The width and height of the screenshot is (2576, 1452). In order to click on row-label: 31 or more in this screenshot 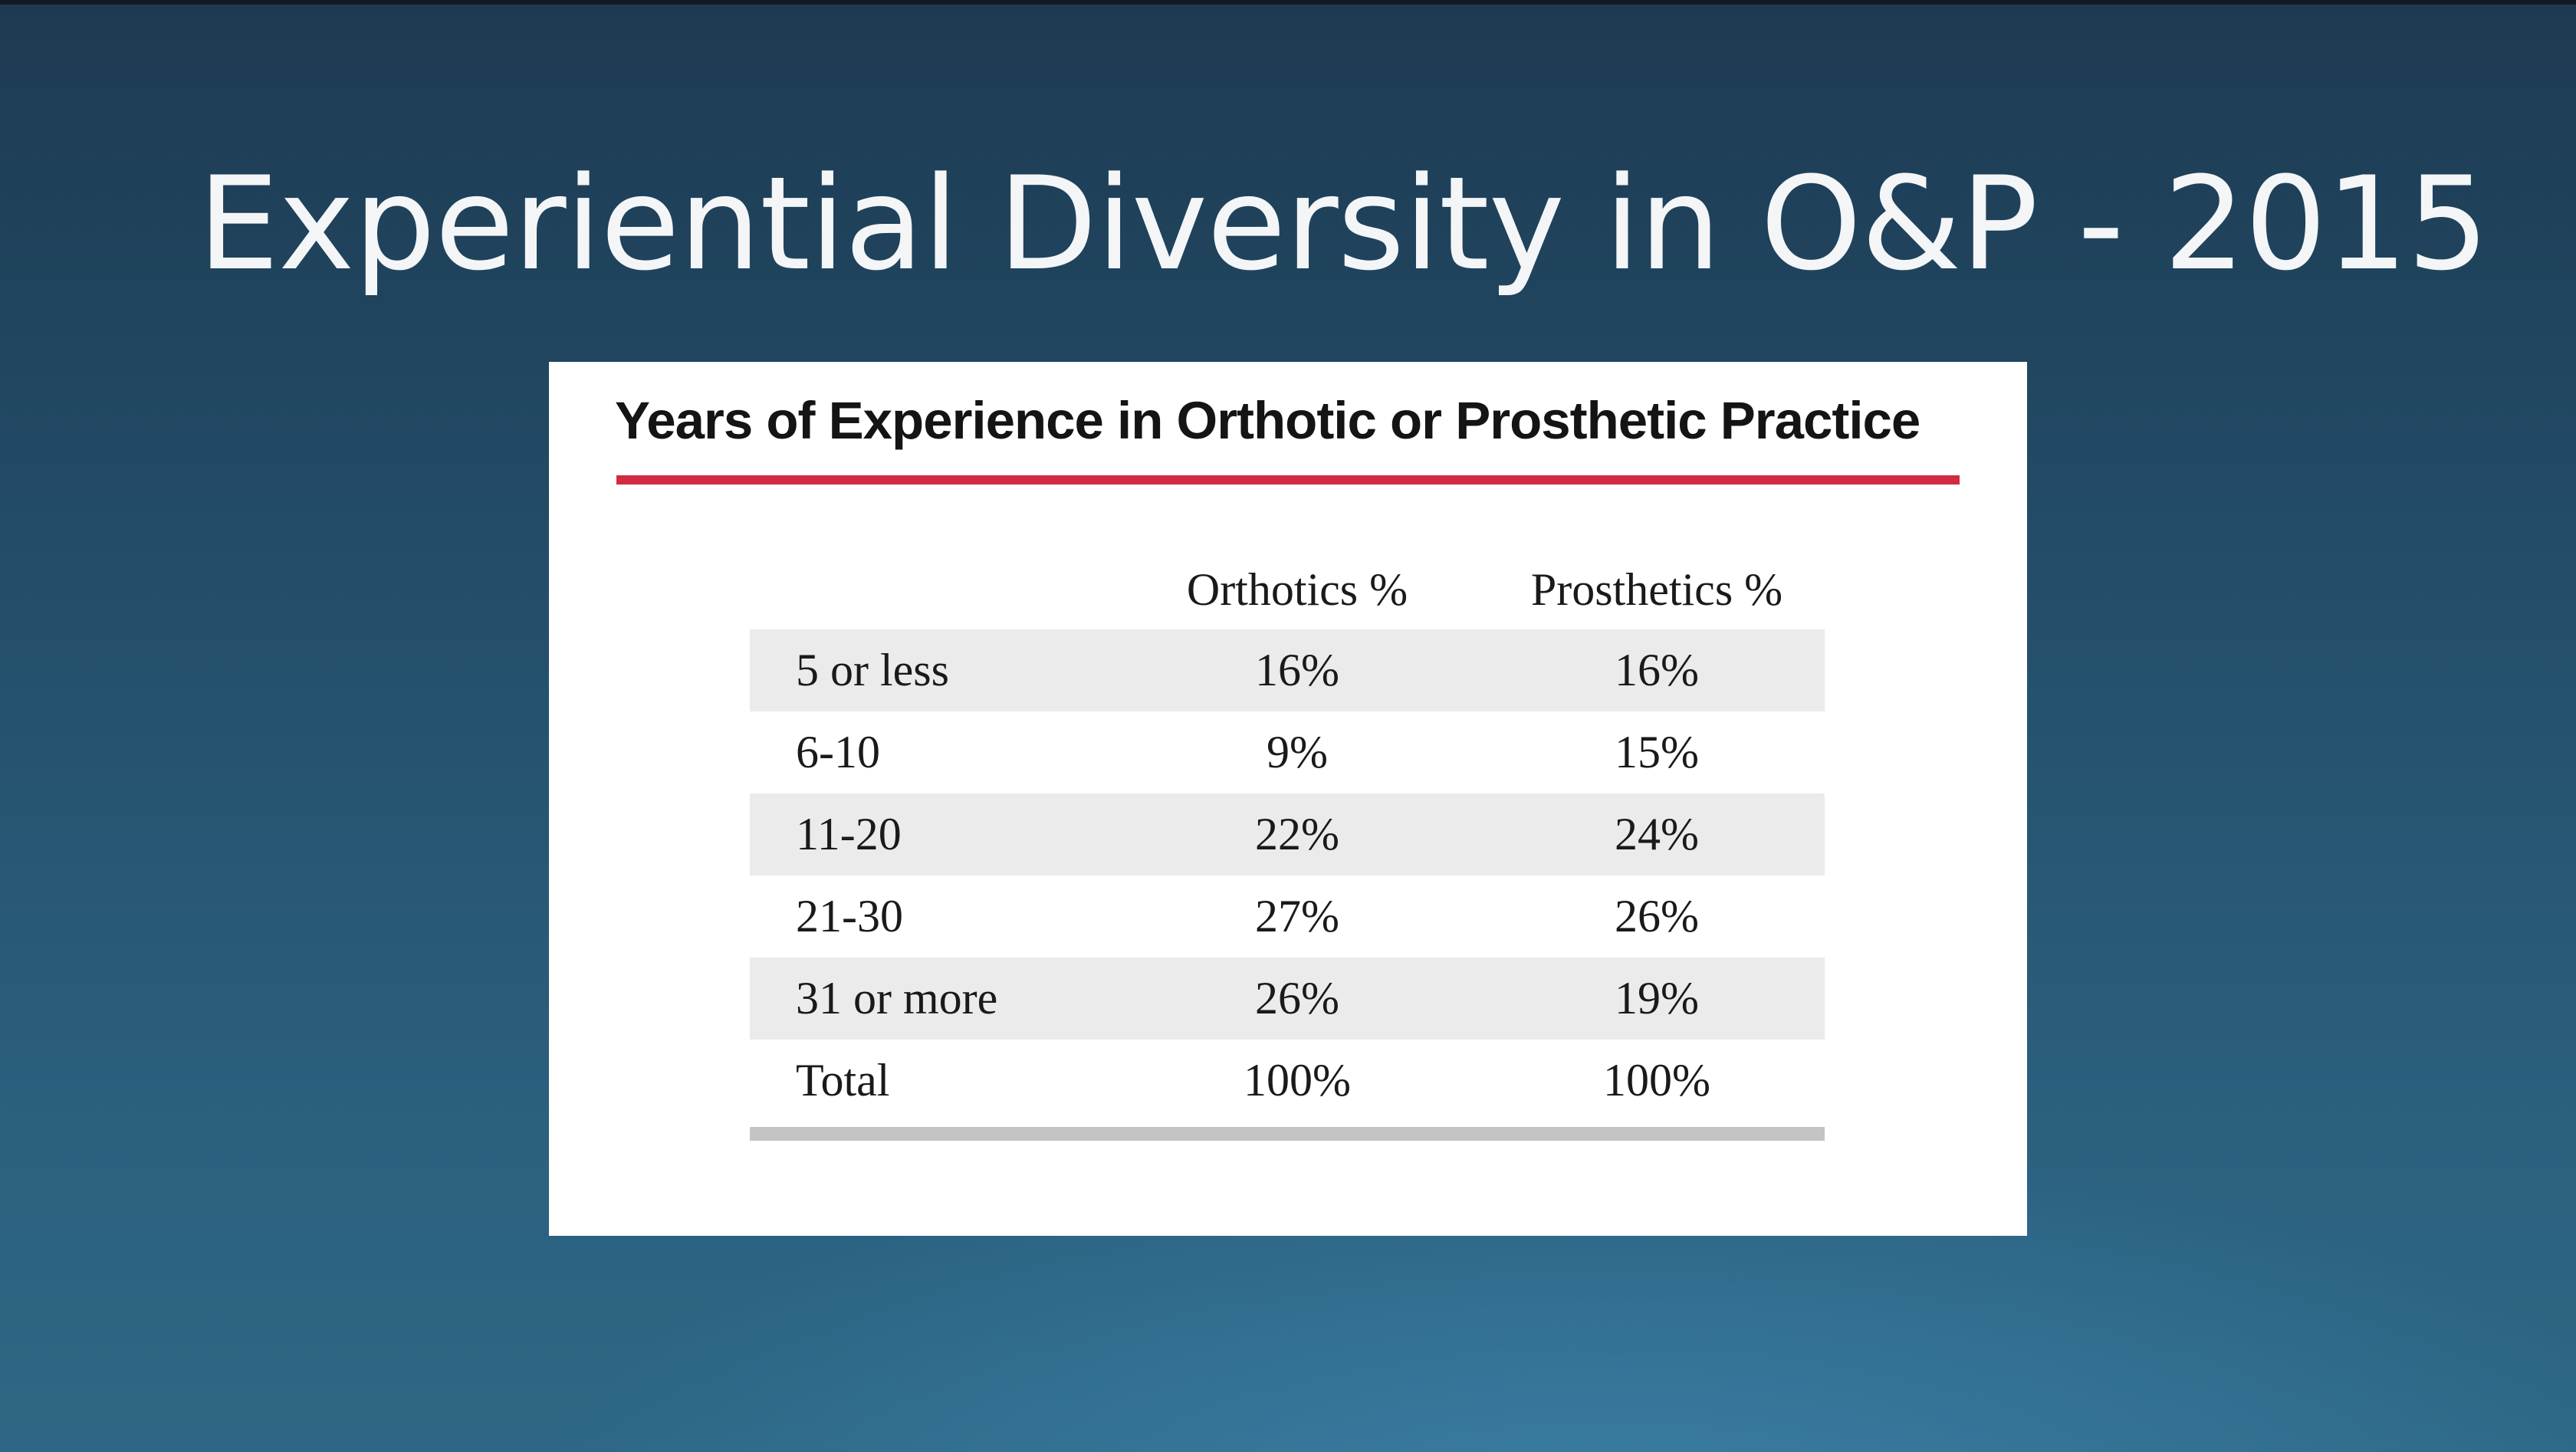, I will do `click(928, 999)`.